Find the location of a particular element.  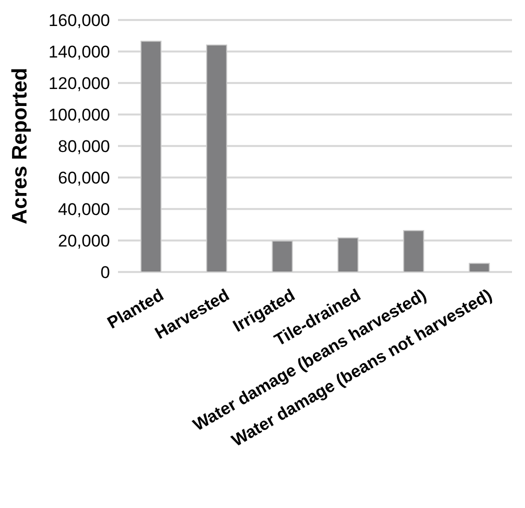

y-tick-label: 120,000 is located at coordinates (79, 84).